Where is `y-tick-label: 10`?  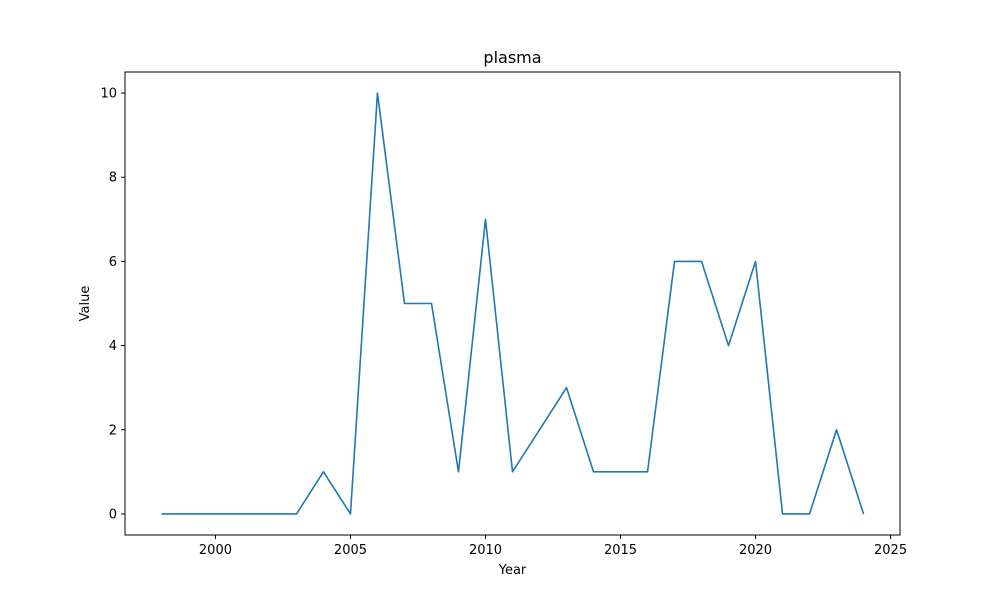
y-tick-label: 10 is located at coordinates (108, 94).